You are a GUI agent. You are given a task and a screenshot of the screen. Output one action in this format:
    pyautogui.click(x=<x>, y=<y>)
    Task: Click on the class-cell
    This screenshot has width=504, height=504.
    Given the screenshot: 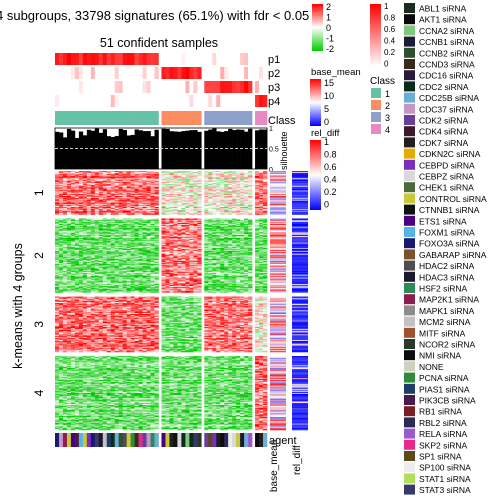 What is the action you would take?
    pyautogui.click(x=222, y=118)
    